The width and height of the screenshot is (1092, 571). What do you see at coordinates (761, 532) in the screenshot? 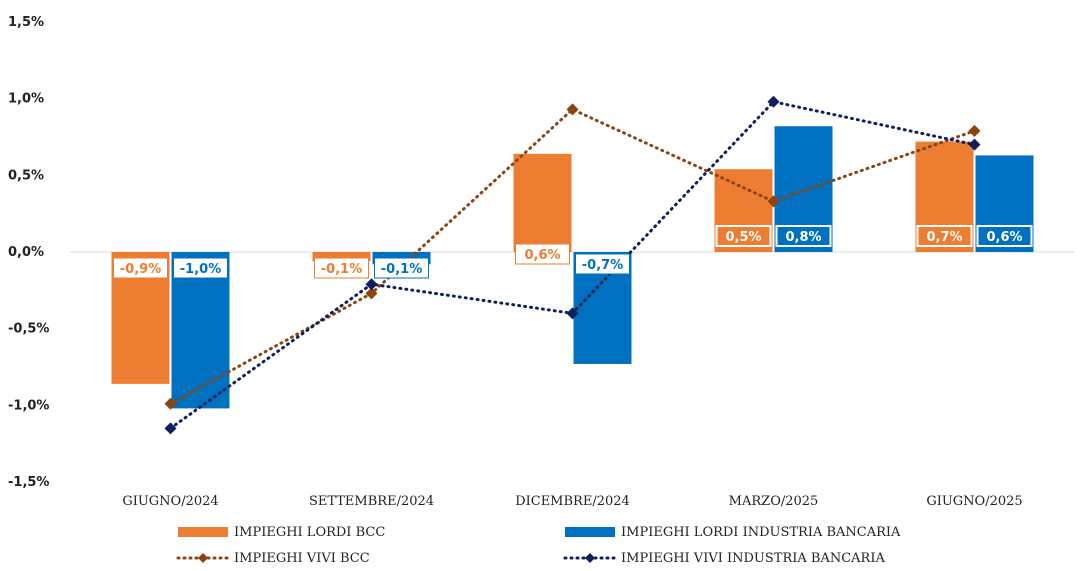
I see `legend-label: IMPIEGHI LORDI INDUSTRIA BANCARIA` at bounding box center [761, 532].